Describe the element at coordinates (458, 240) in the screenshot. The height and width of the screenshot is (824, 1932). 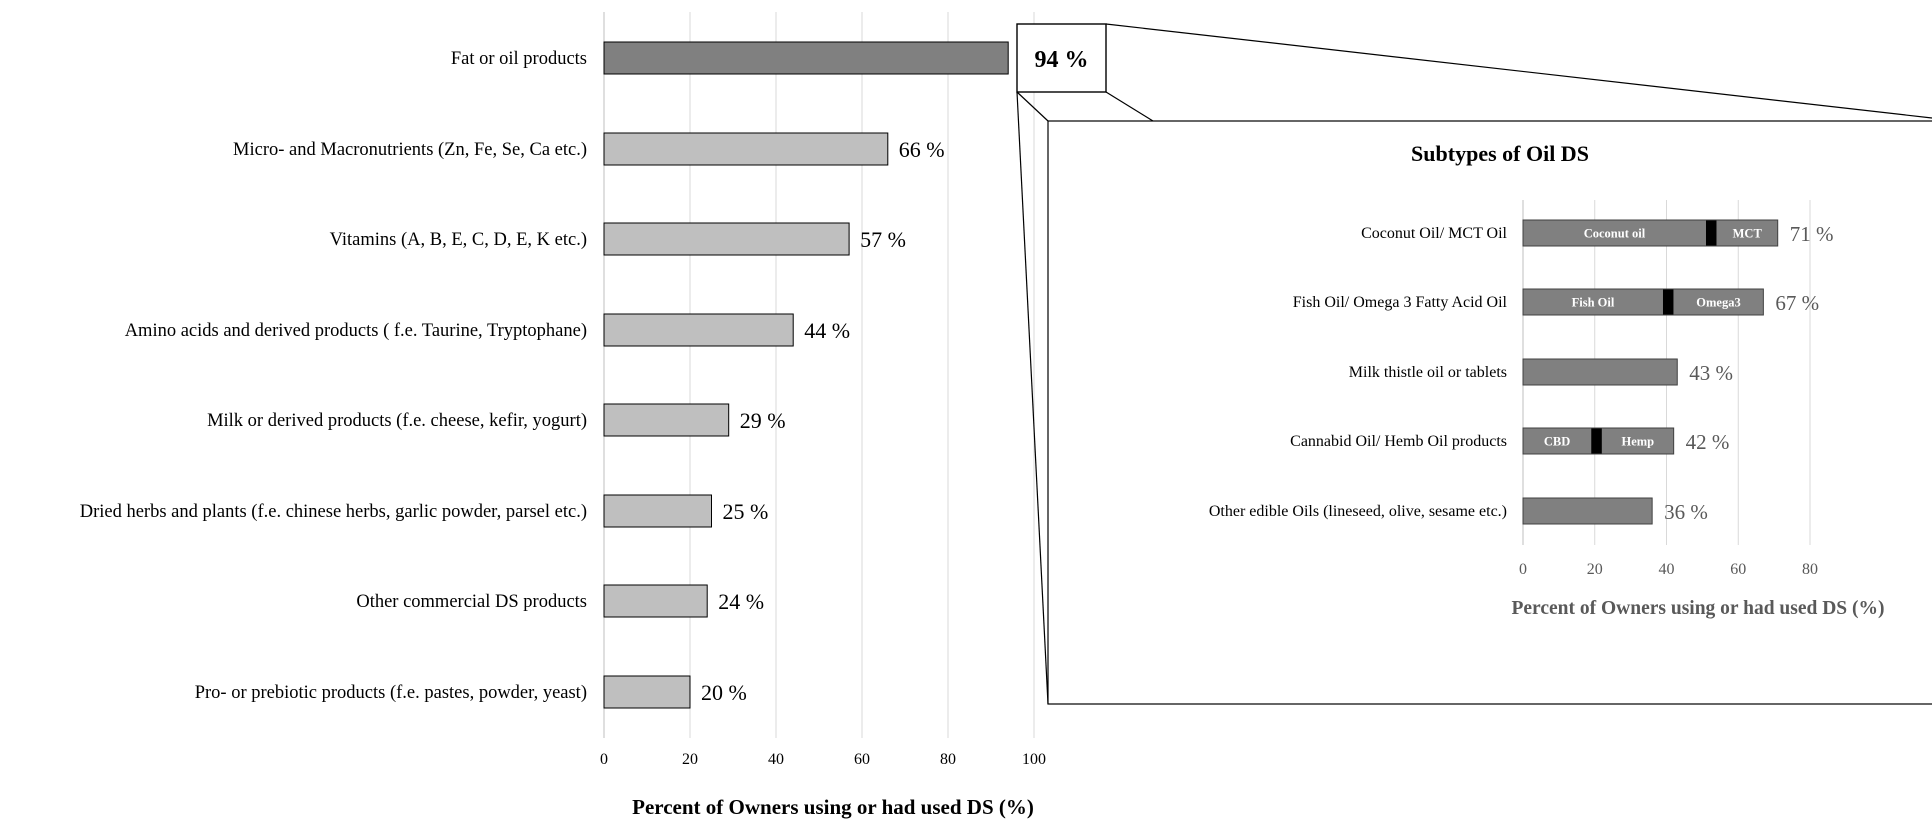
I see `main-category-label-vitamins-a-b-e-c-d-e-k-etc: Vitamins (A, B, E, C, D, E, K etc.)` at that location.